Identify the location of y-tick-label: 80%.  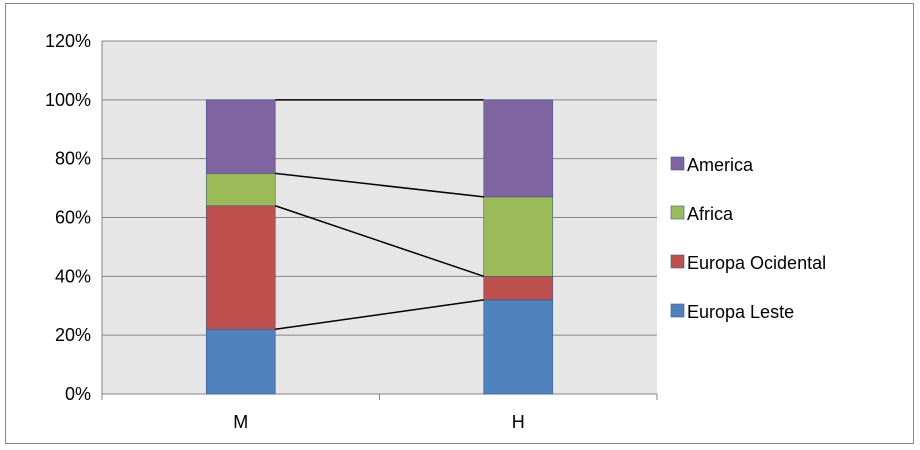
(73, 159).